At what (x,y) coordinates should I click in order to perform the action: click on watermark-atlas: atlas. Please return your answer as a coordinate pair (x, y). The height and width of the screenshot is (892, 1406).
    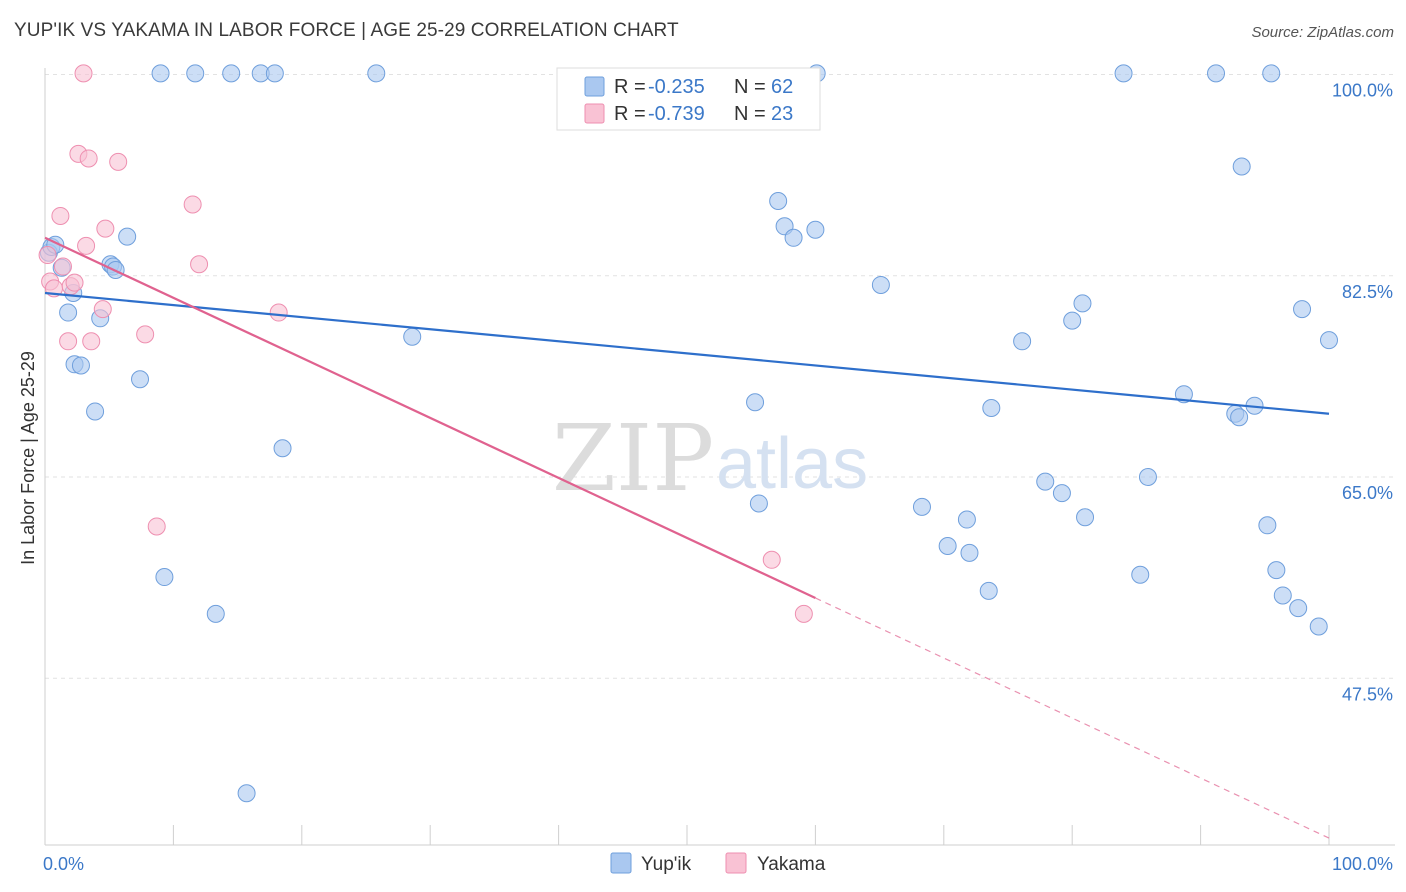
    Looking at the image, I should click on (792, 464).